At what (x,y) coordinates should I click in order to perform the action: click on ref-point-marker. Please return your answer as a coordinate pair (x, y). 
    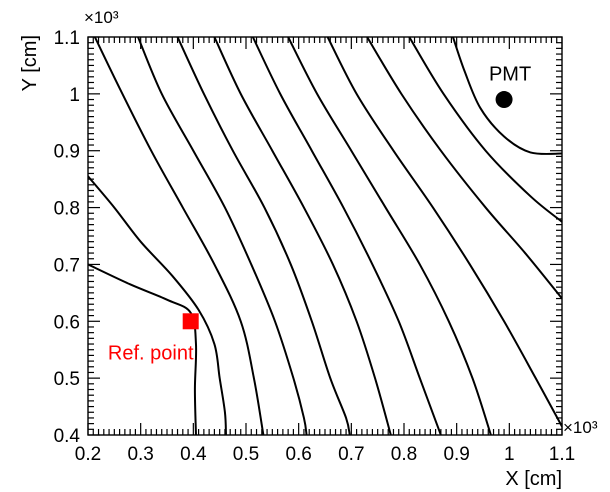
    Looking at the image, I should click on (190, 321).